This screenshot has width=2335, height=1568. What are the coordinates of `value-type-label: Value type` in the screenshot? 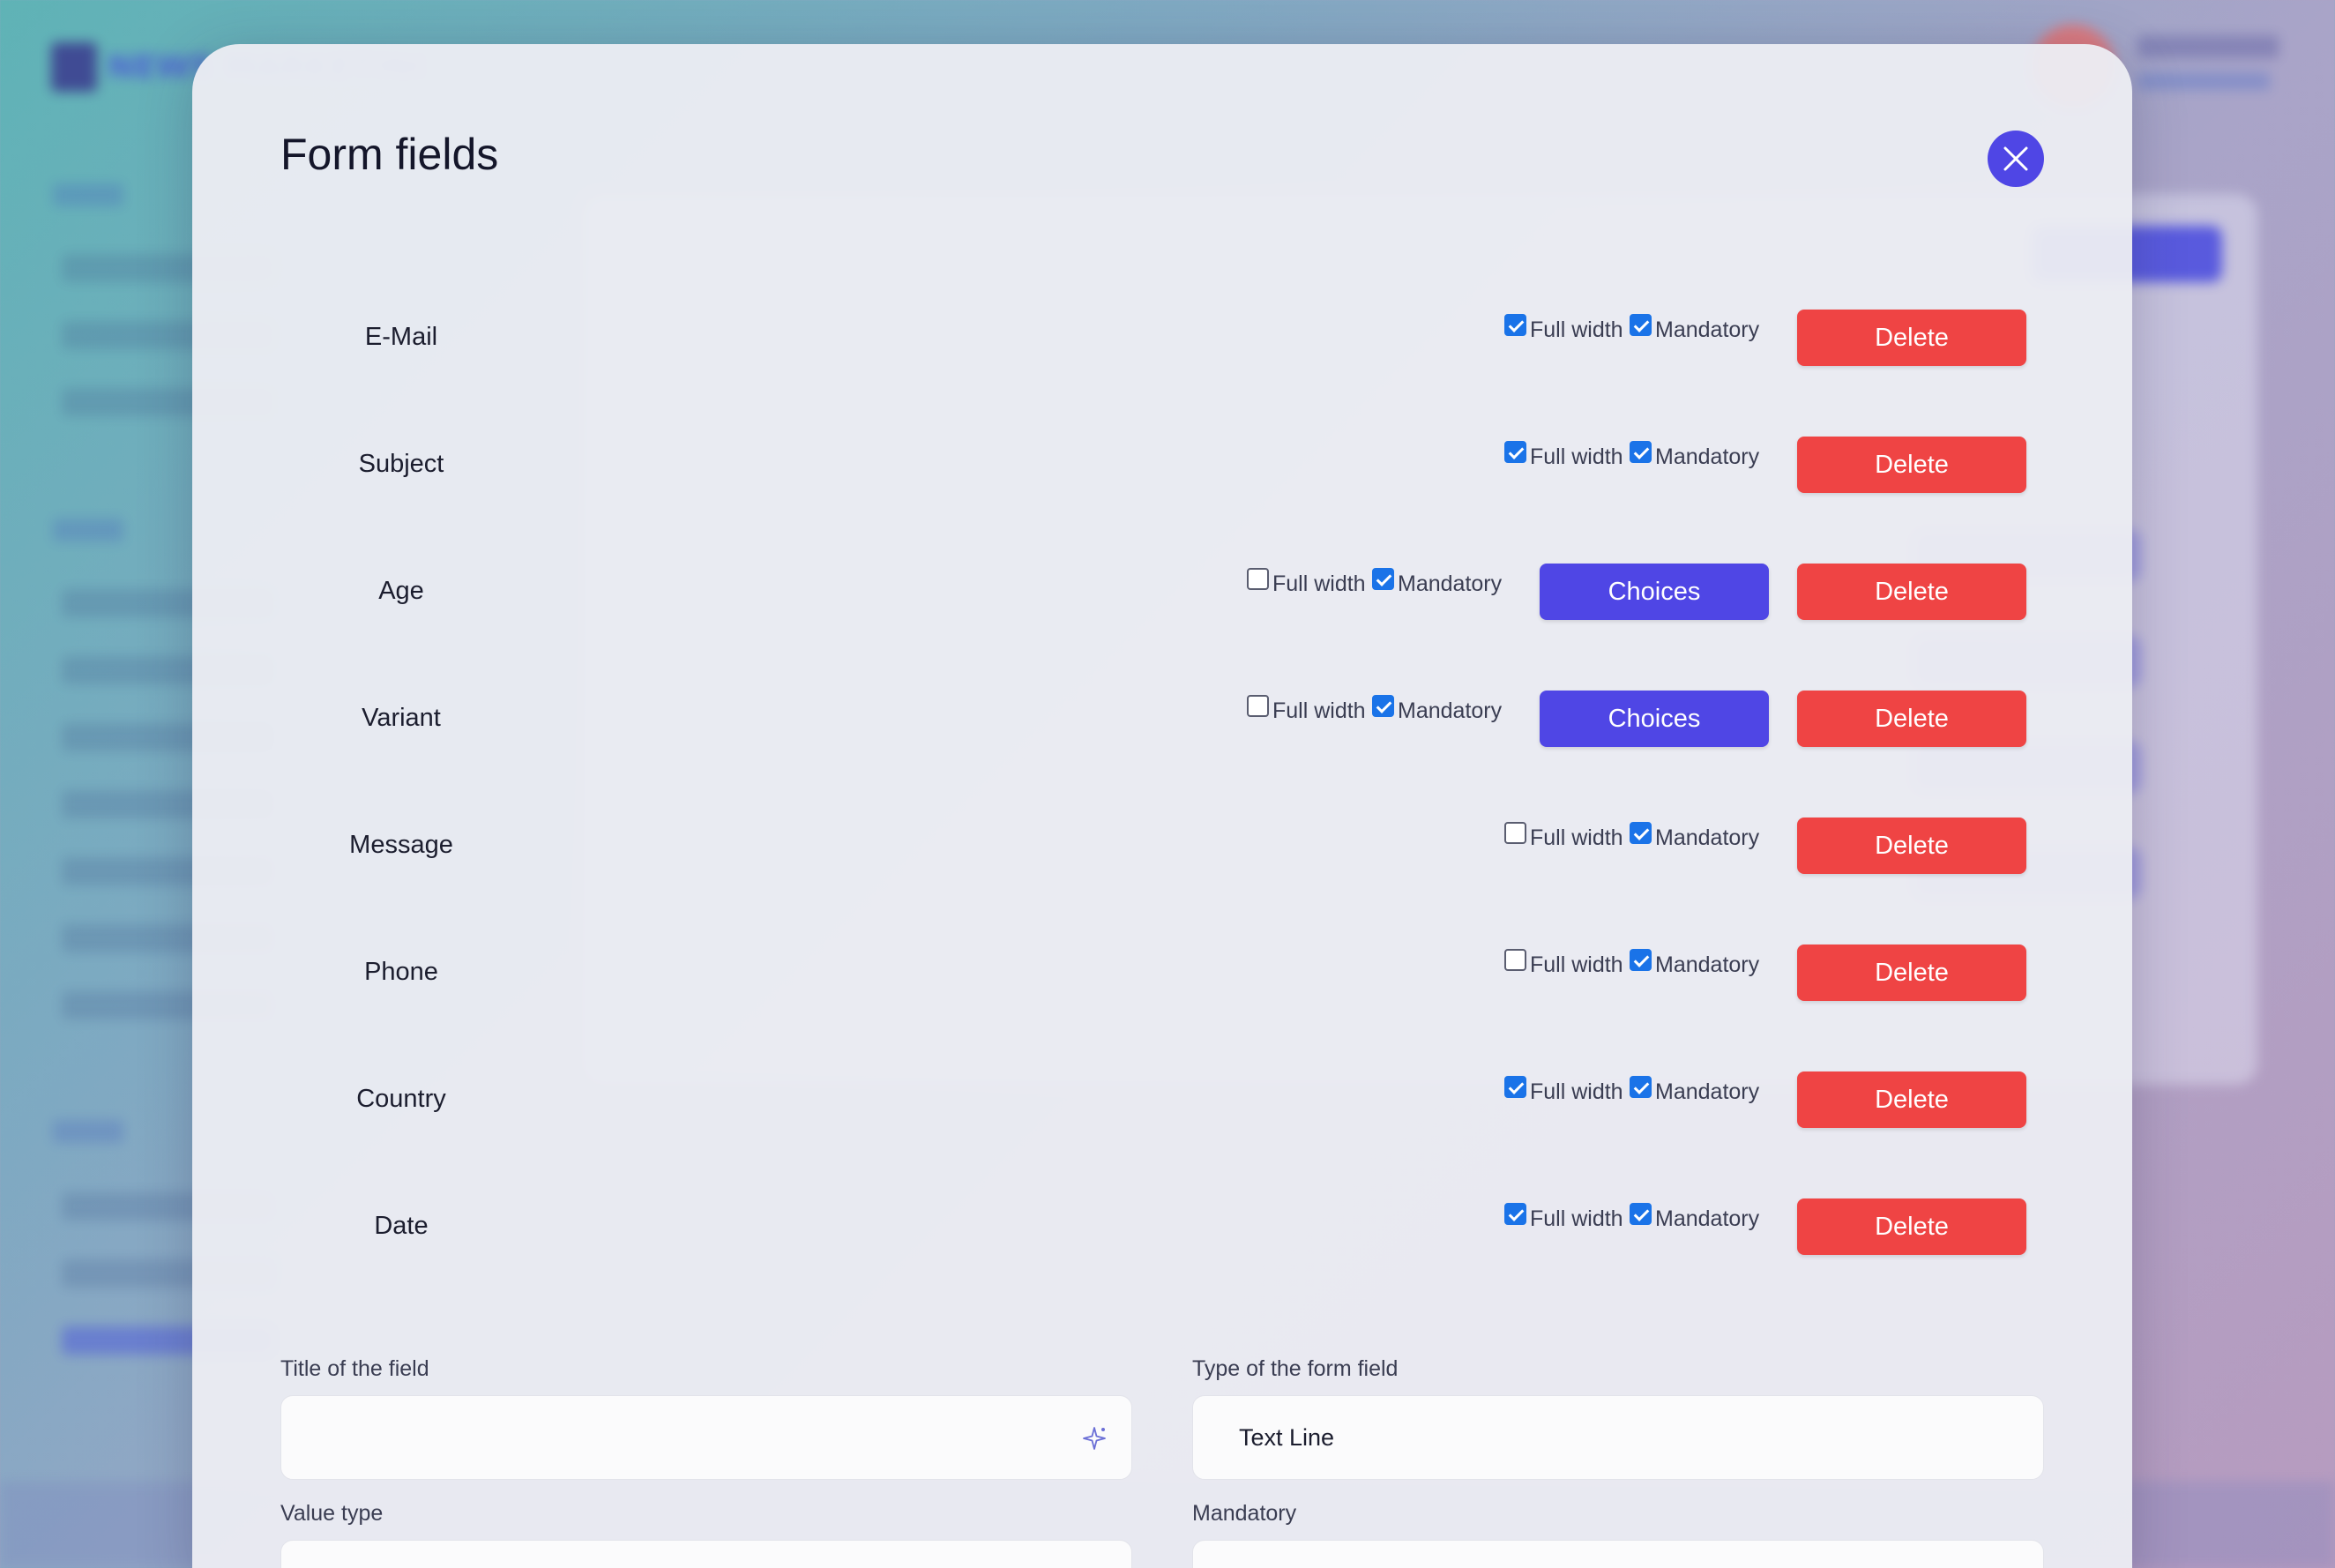 It's located at (332, 1513).